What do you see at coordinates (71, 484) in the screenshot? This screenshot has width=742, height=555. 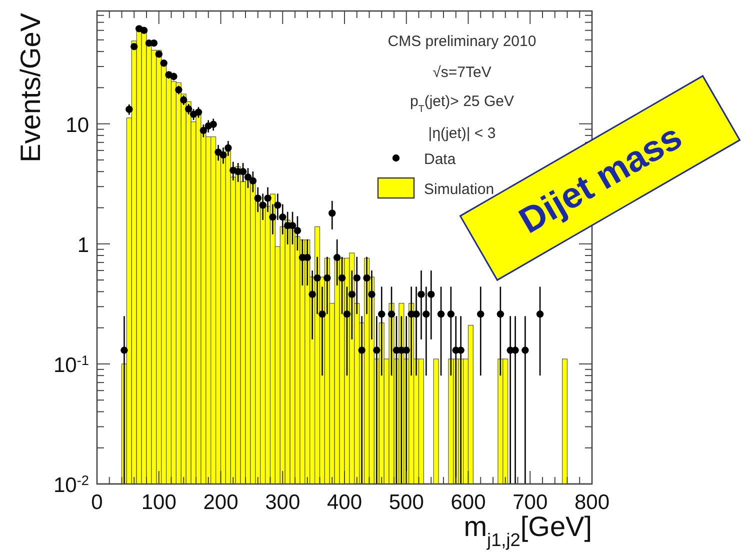 I see `y-tick-label: 10$^{-2}$` at bounding box center [71, 484].